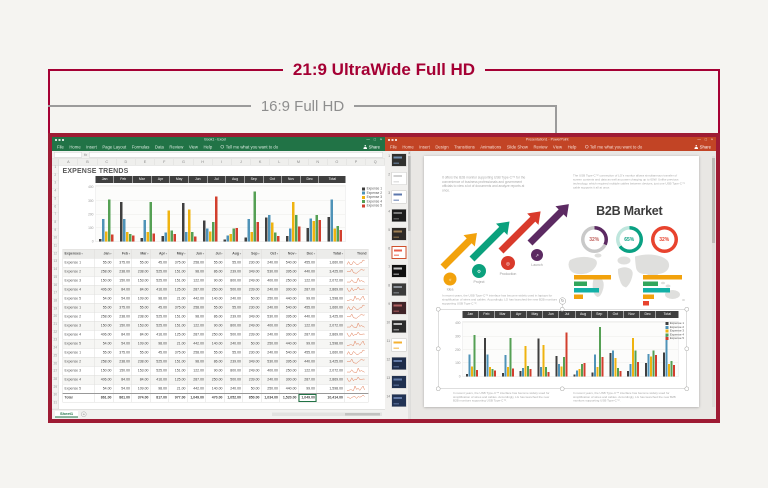 This screenshot has height=488, width=768. What do you see at coordinates (196, 290) in the screenshot?
I see `table-cell: 287.00` at bounding box center [196, 290].